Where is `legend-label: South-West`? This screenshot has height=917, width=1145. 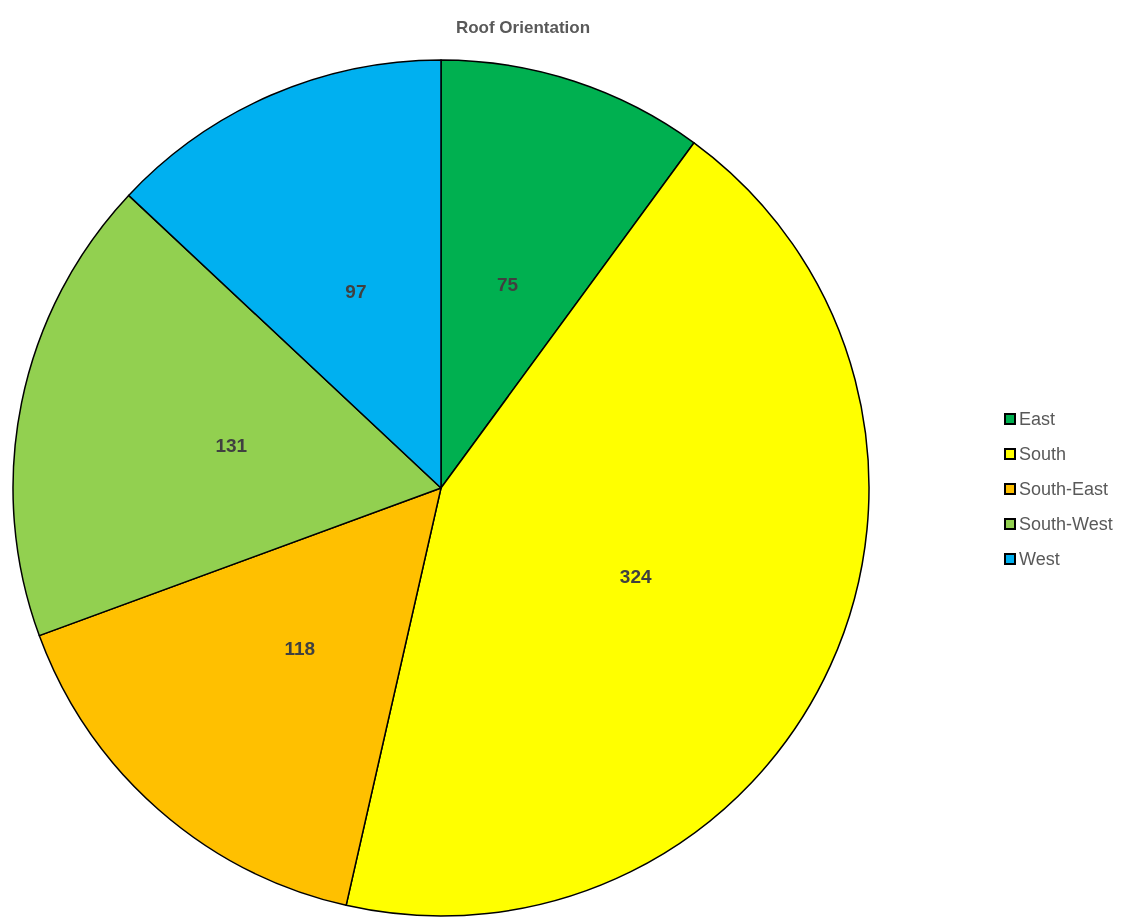 legend-label: South-West is located at coordinates (1066, 524).